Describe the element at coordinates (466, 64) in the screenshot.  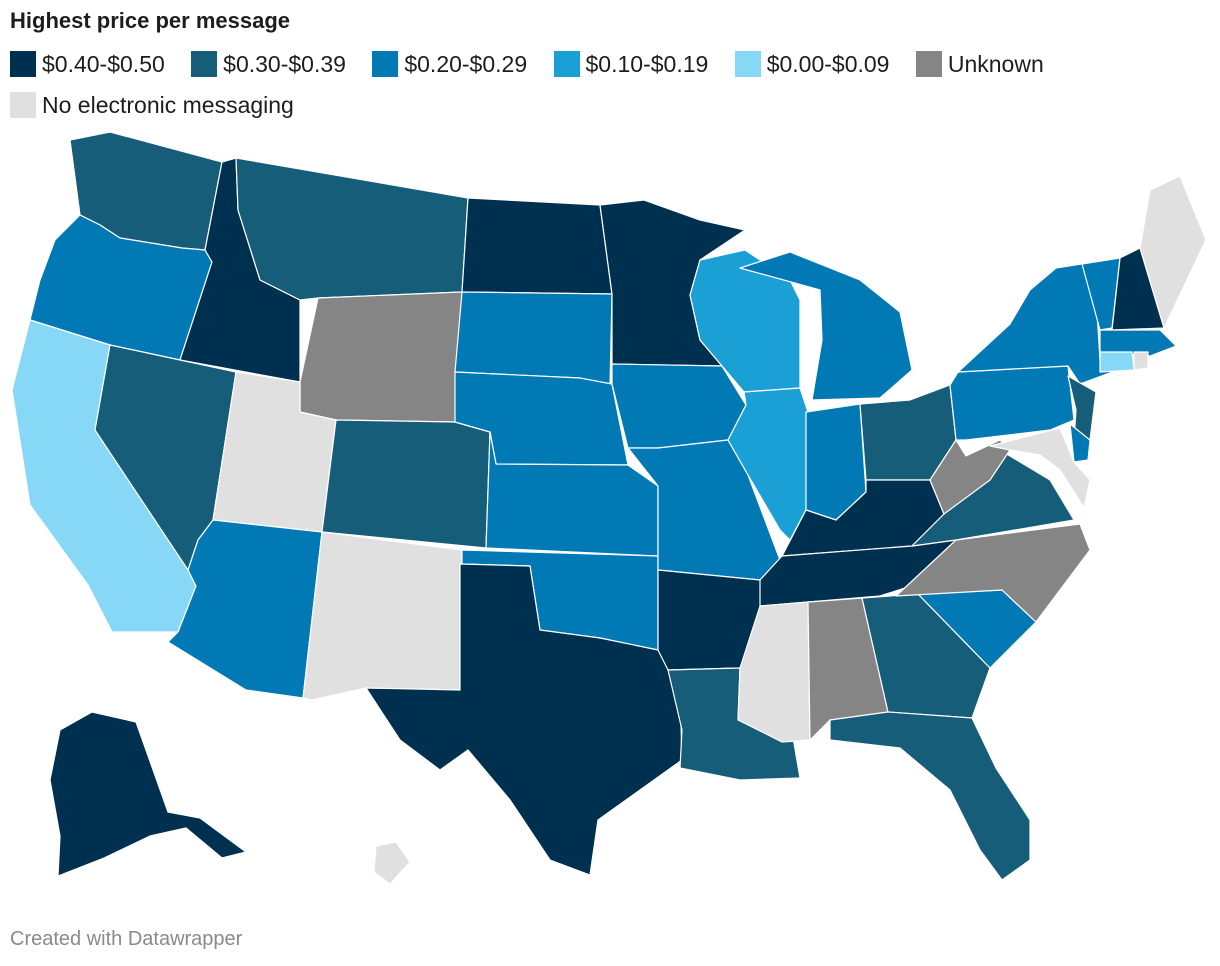
I see `legend-label: $0.20-$0.29` at that location.